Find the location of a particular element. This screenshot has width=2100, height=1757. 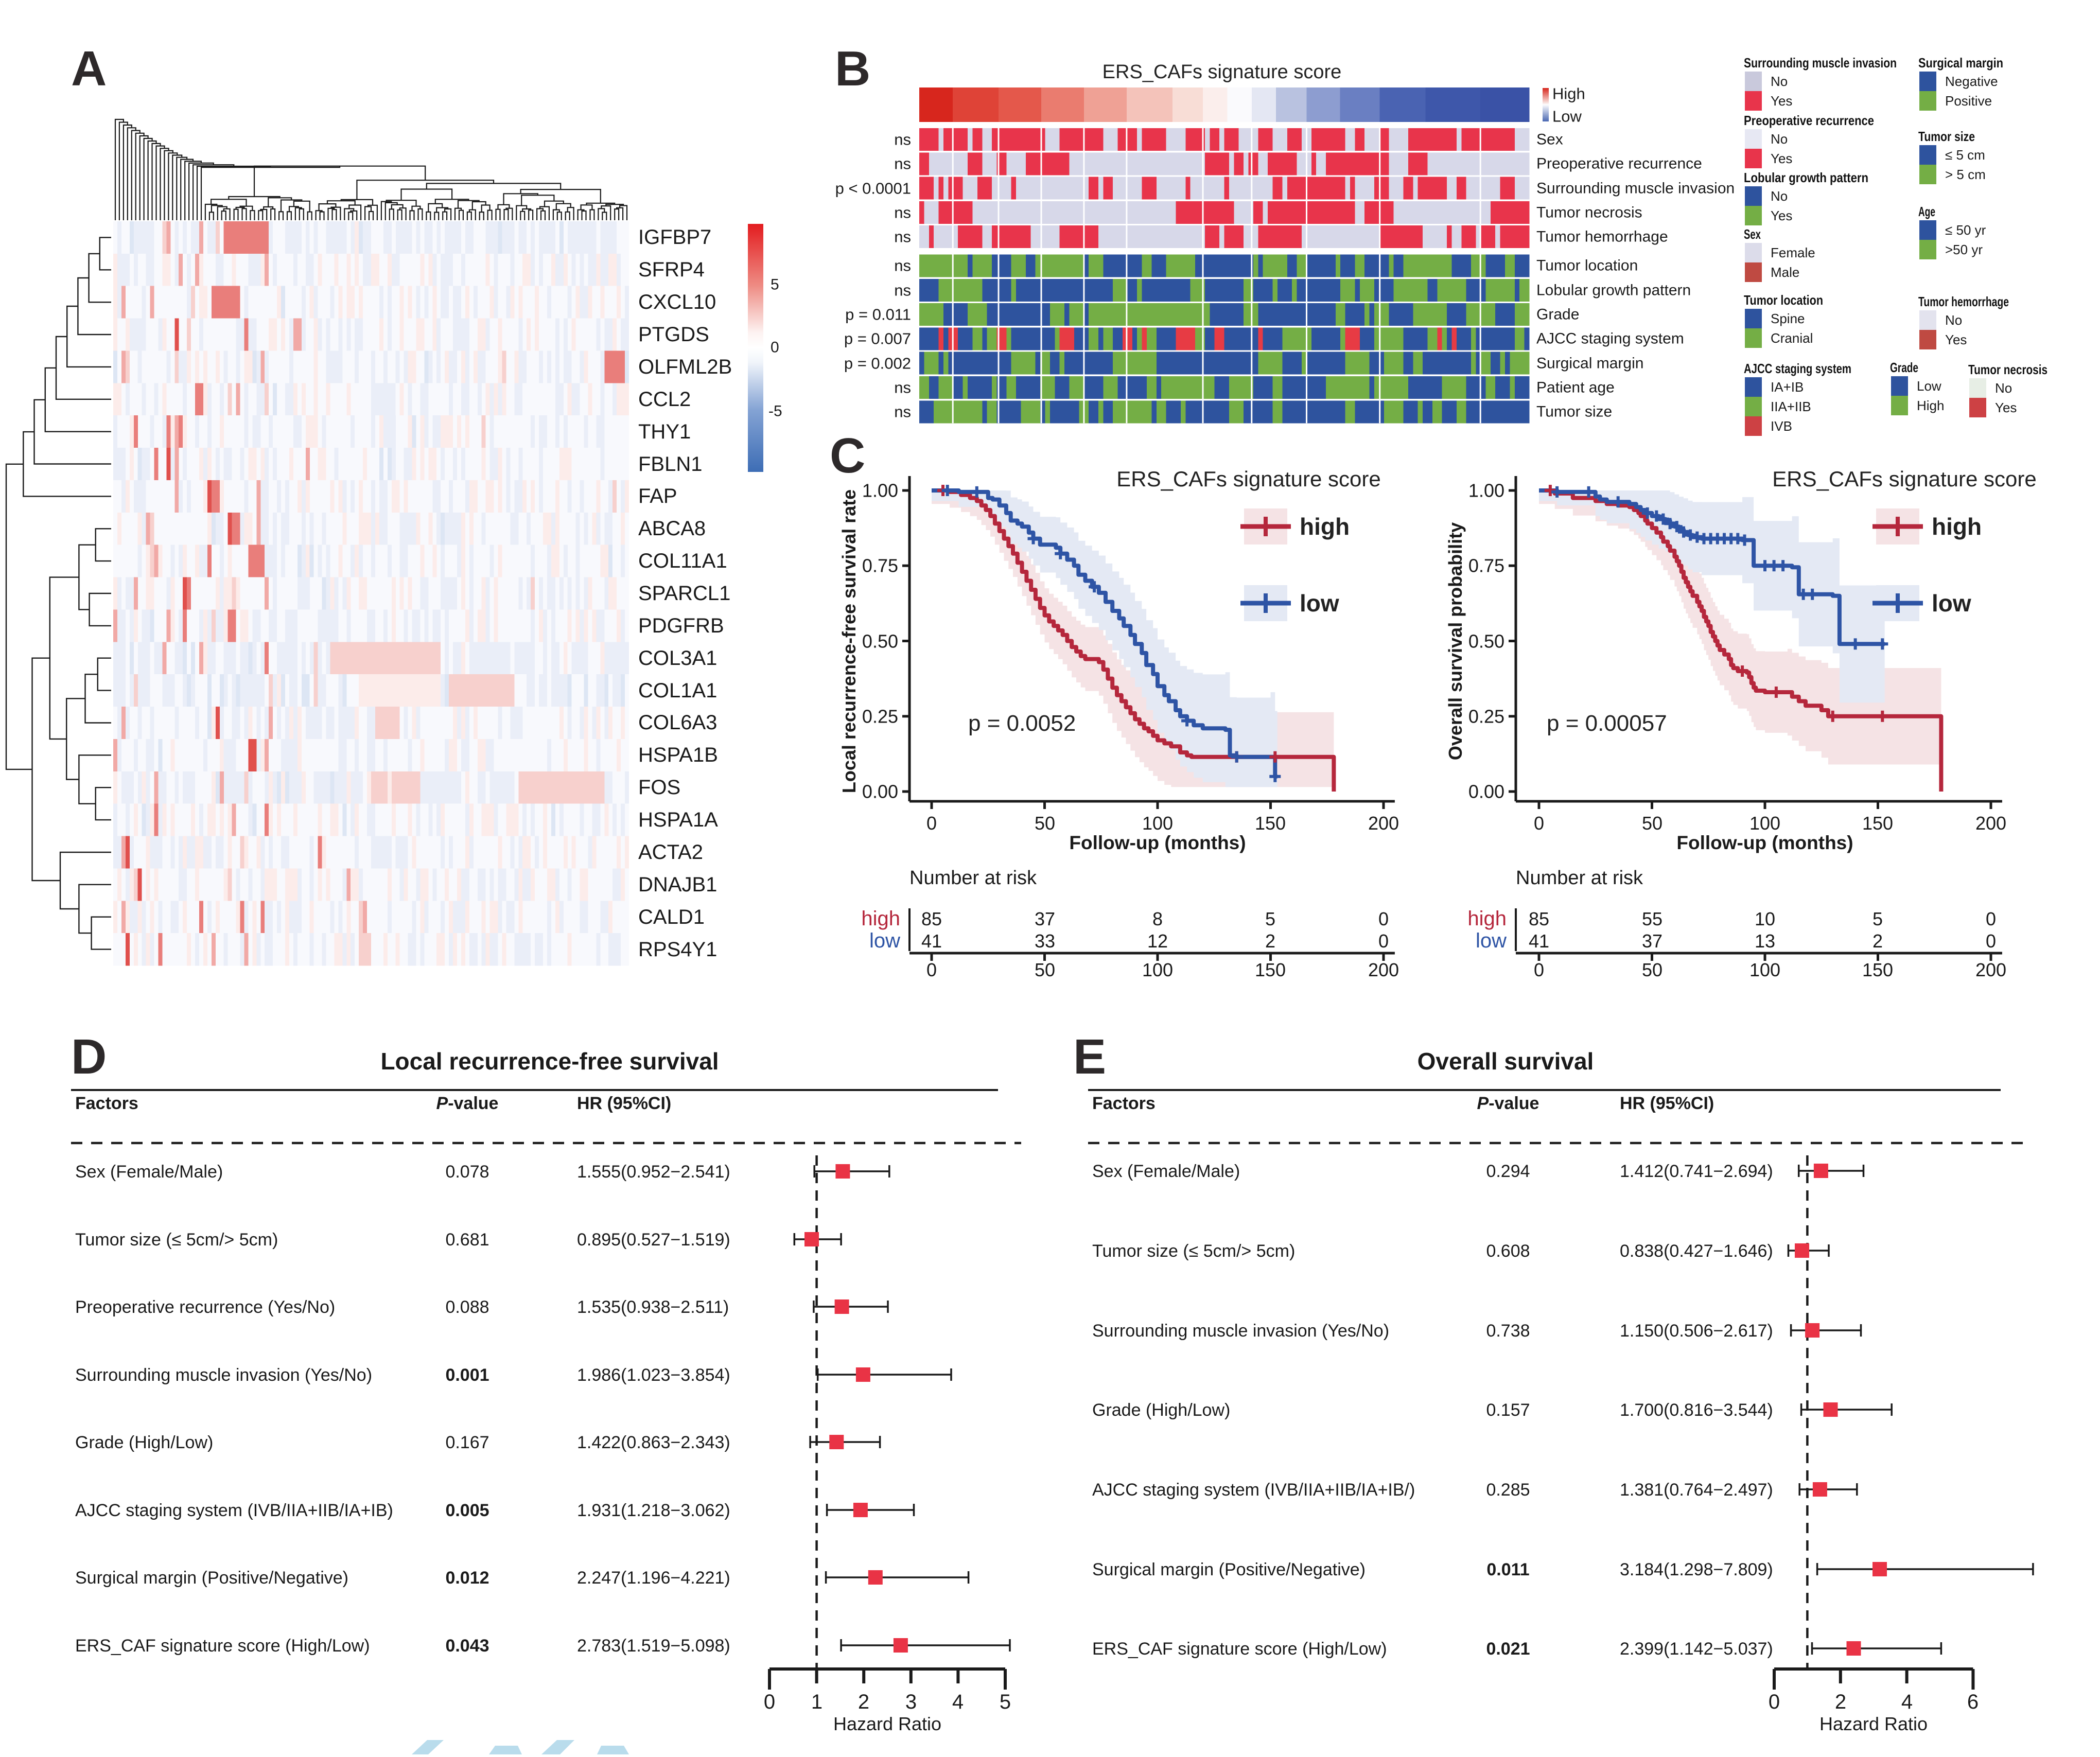

svg-text: 1.986(1.023−3.854) is located at coordinates (653, 1375).